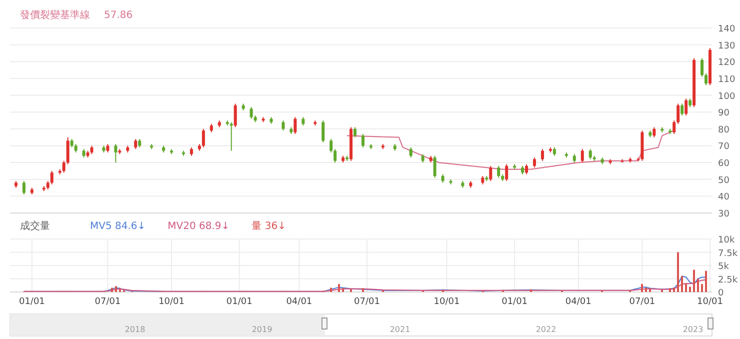 The image size is (740, 339). Describe the element at coordinates (727, 29) in the screenshot. I see `y-tick-label: 140` at that location.